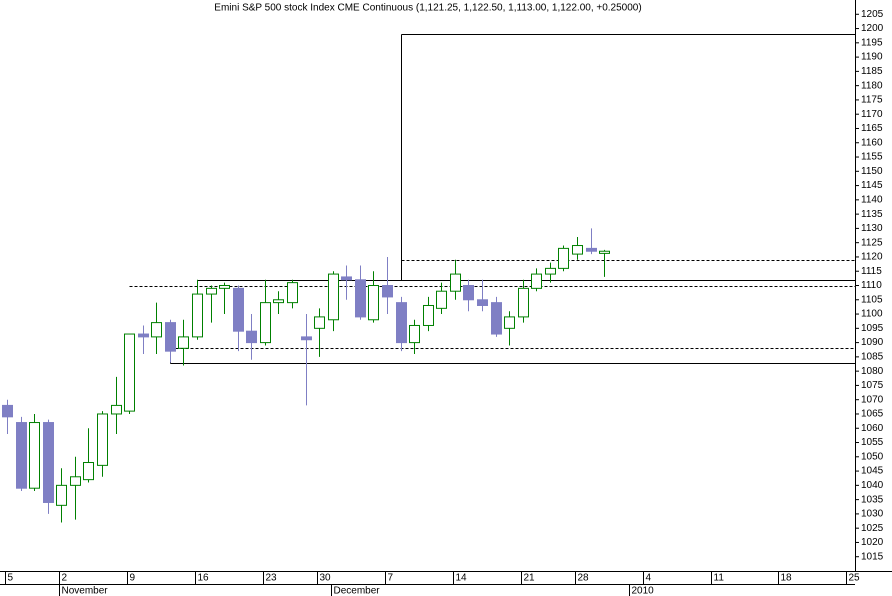  What do you see at coordinates (391, 578) in the screenshot?
I see `x-tick-label: 7` at bounding box center [391, 578].